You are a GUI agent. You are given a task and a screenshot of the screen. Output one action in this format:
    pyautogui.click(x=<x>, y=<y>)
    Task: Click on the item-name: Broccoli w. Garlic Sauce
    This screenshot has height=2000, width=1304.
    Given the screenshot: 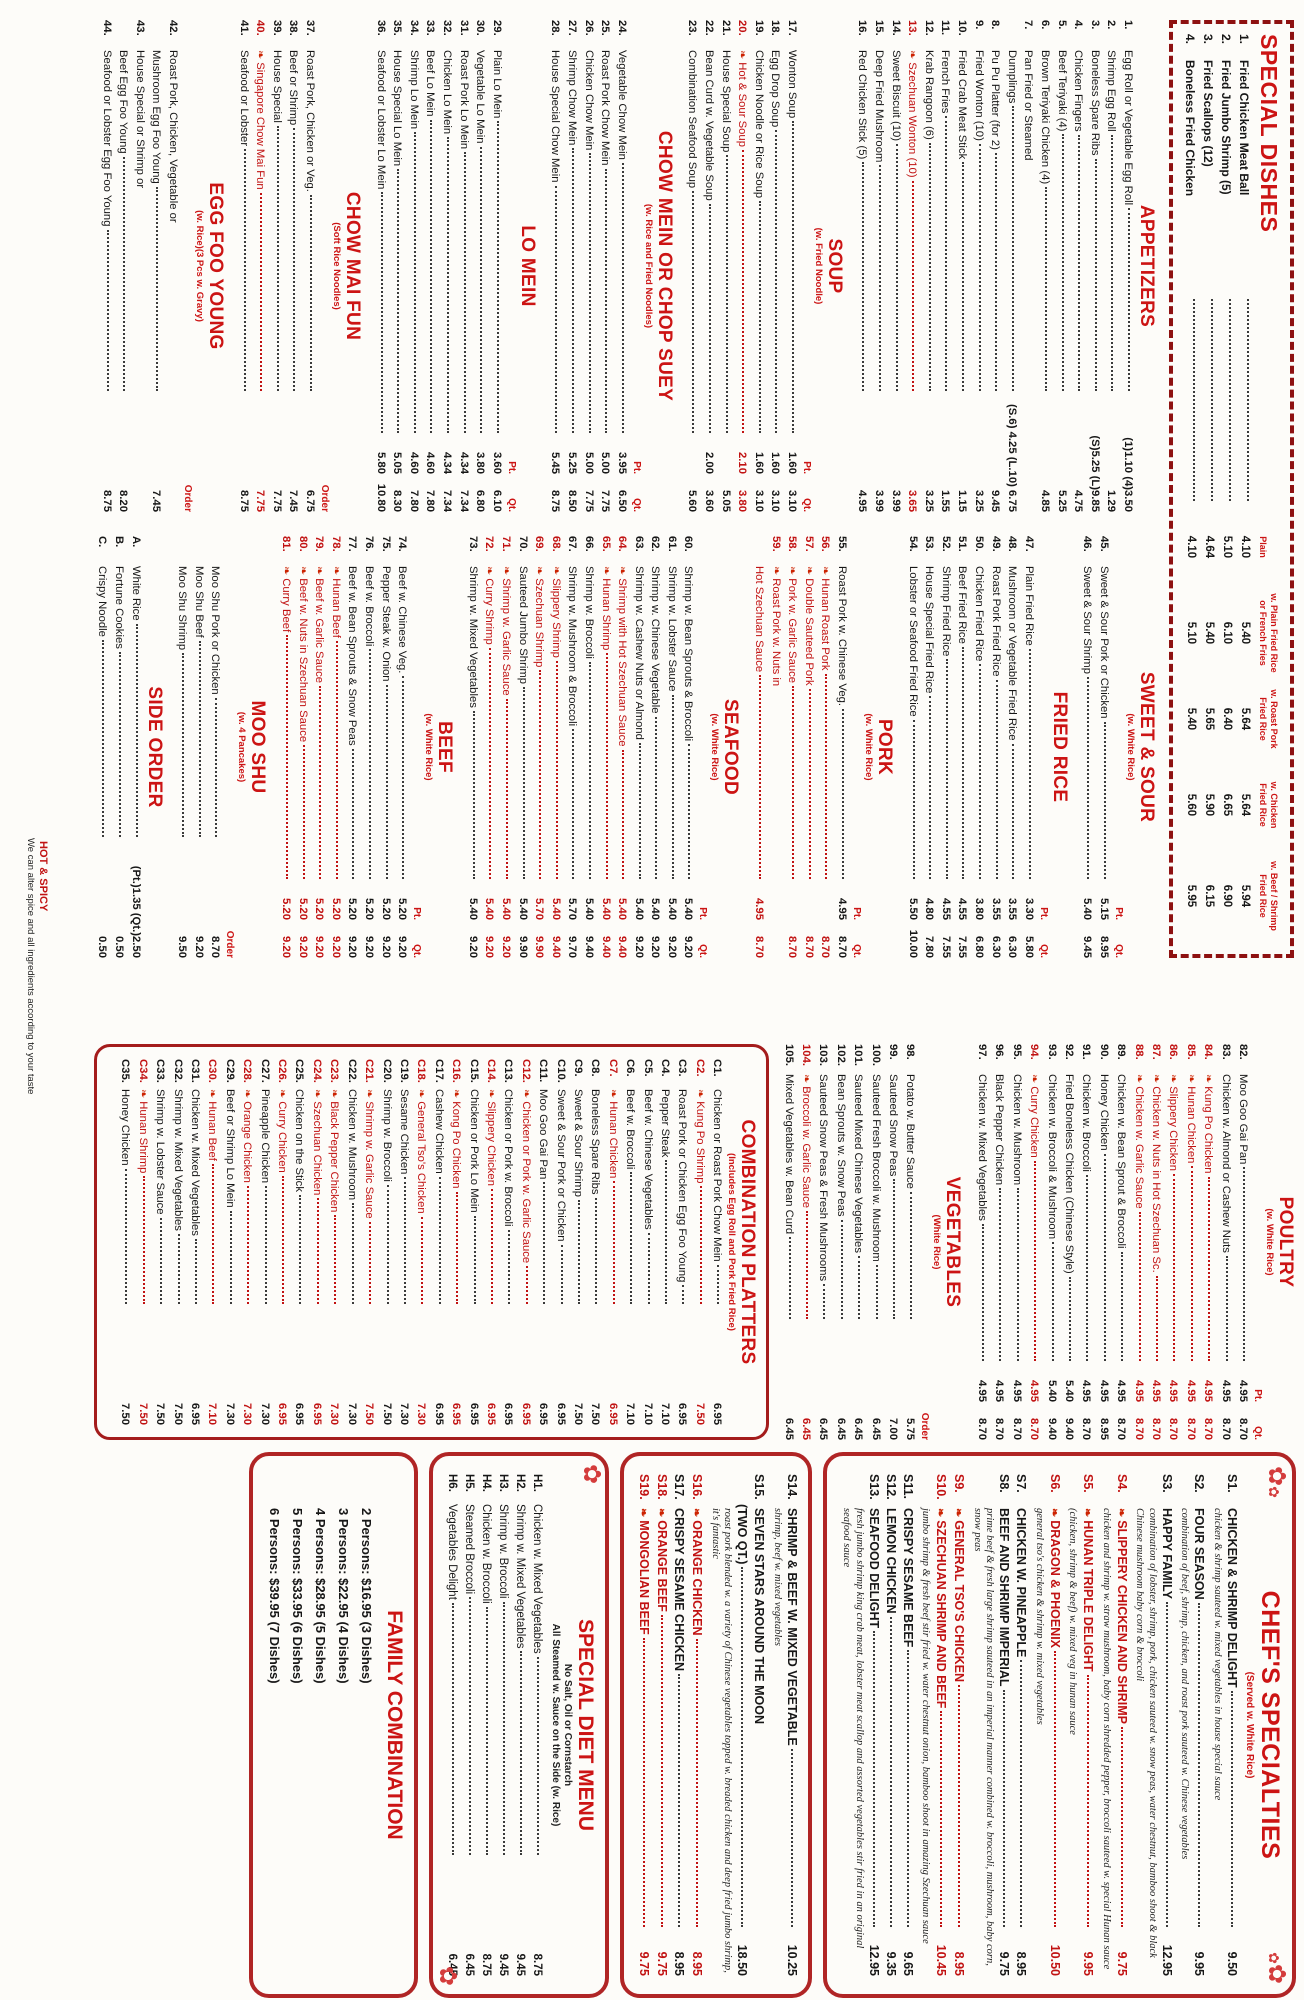 What is the action you would take?
    pyautogui.click(x=806, y=1147)
    